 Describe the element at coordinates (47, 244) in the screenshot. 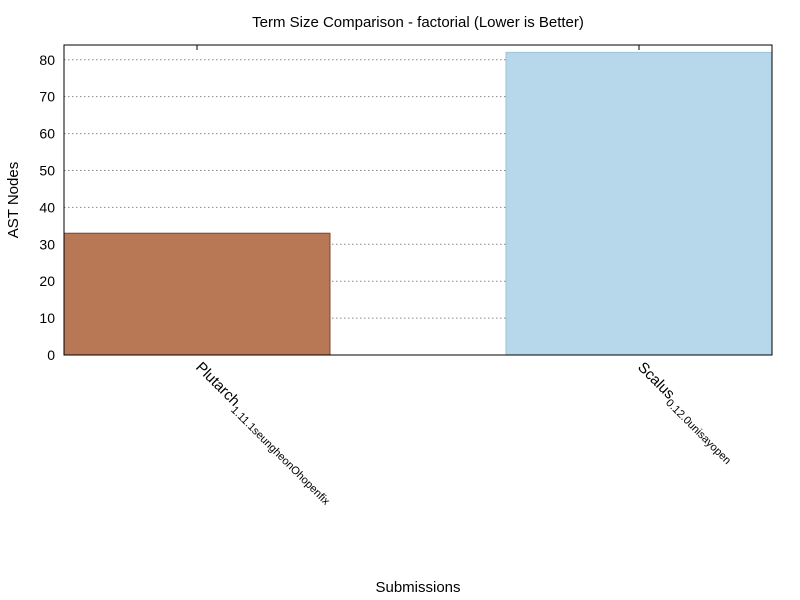

I see `y-tick-label: 30` at that location.